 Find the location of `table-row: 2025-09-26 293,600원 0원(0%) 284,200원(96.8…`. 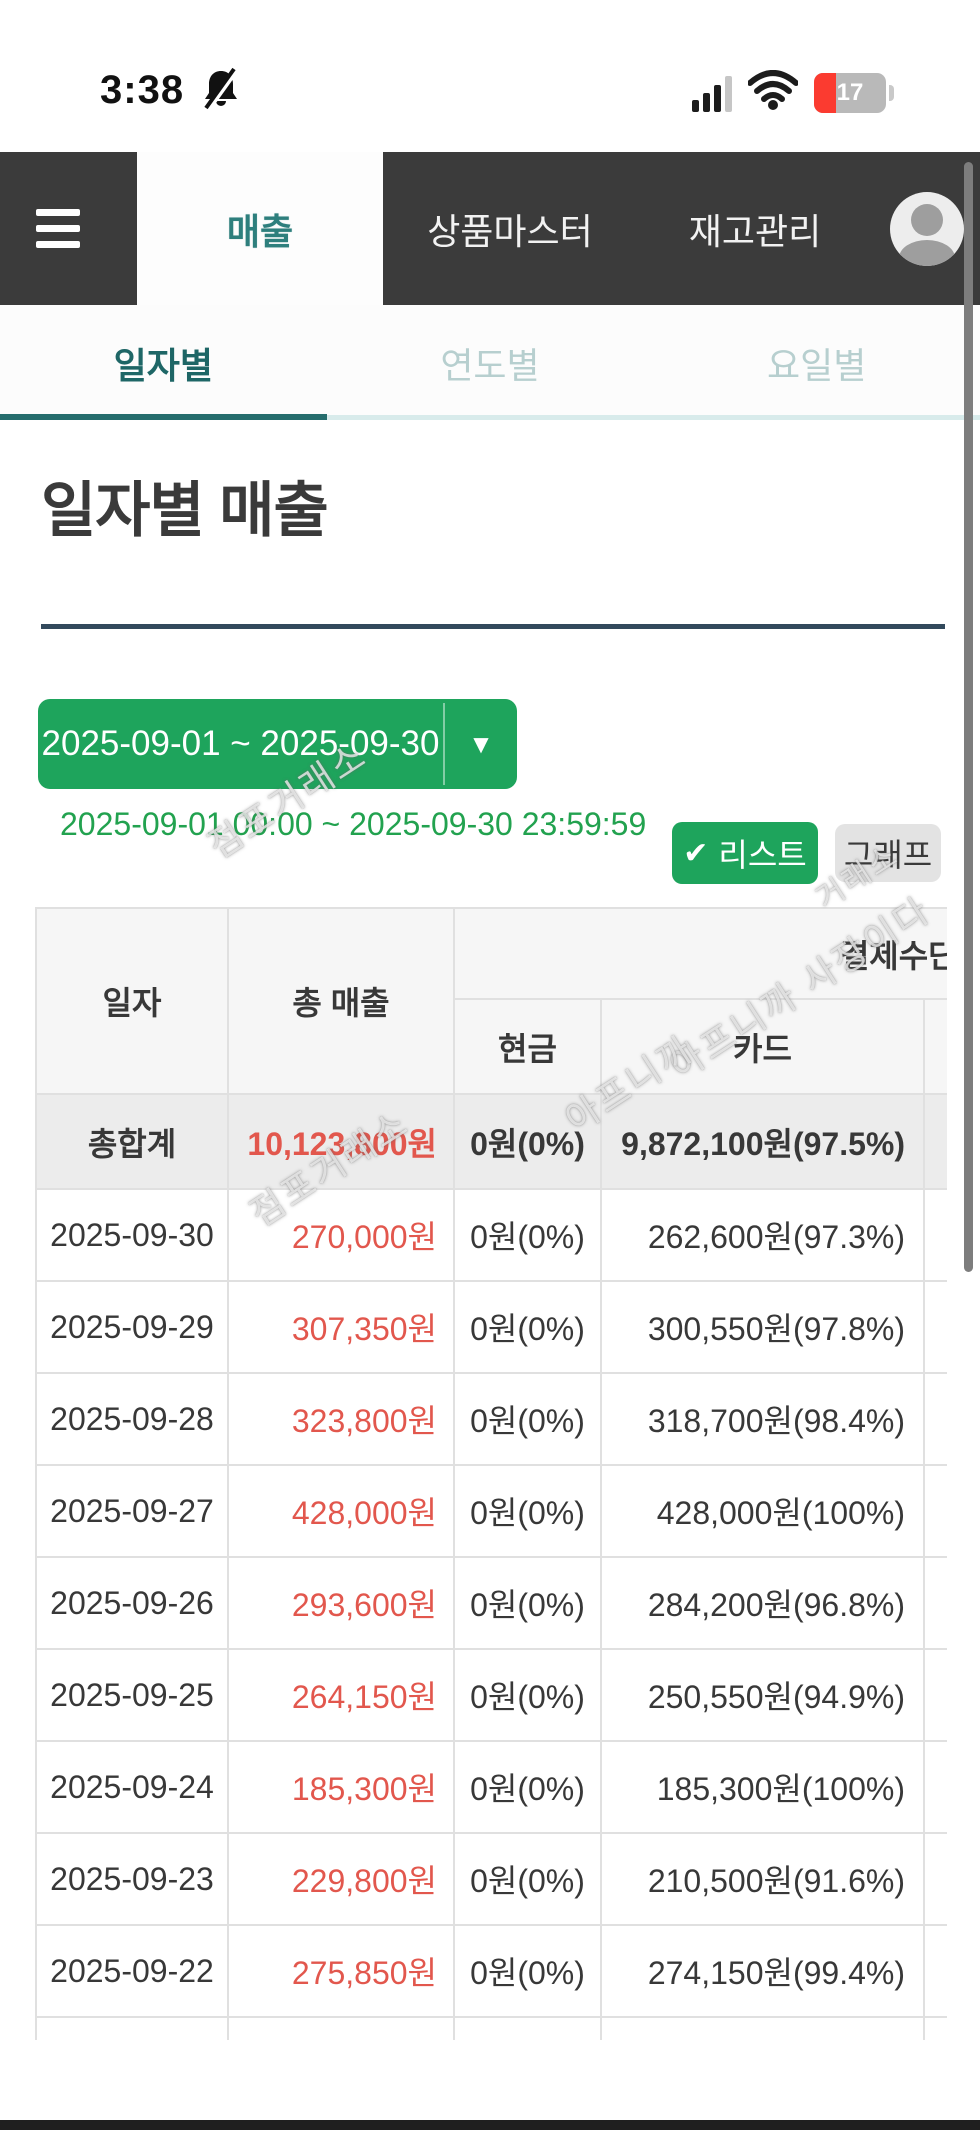

table-row: 2025-09-26 293,600원 0원(0%) 284,200원(96.8… is located at coordinates (491, 1603).